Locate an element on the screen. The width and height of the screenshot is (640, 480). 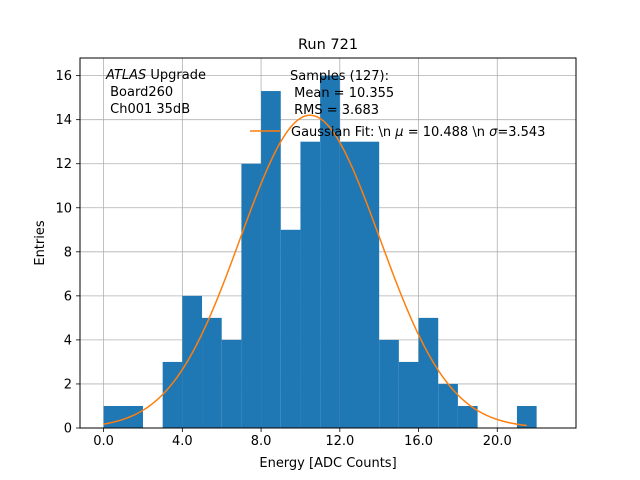
legend-sigma-symbol: σ is located at coordinates (493, 132).